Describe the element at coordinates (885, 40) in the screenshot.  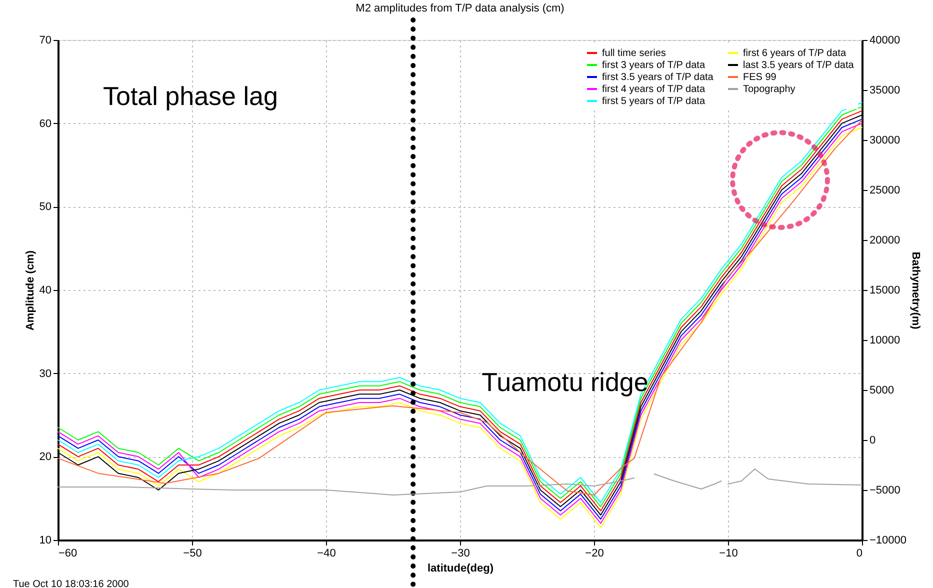
I see `y2-tick-label: 40000` at that location.